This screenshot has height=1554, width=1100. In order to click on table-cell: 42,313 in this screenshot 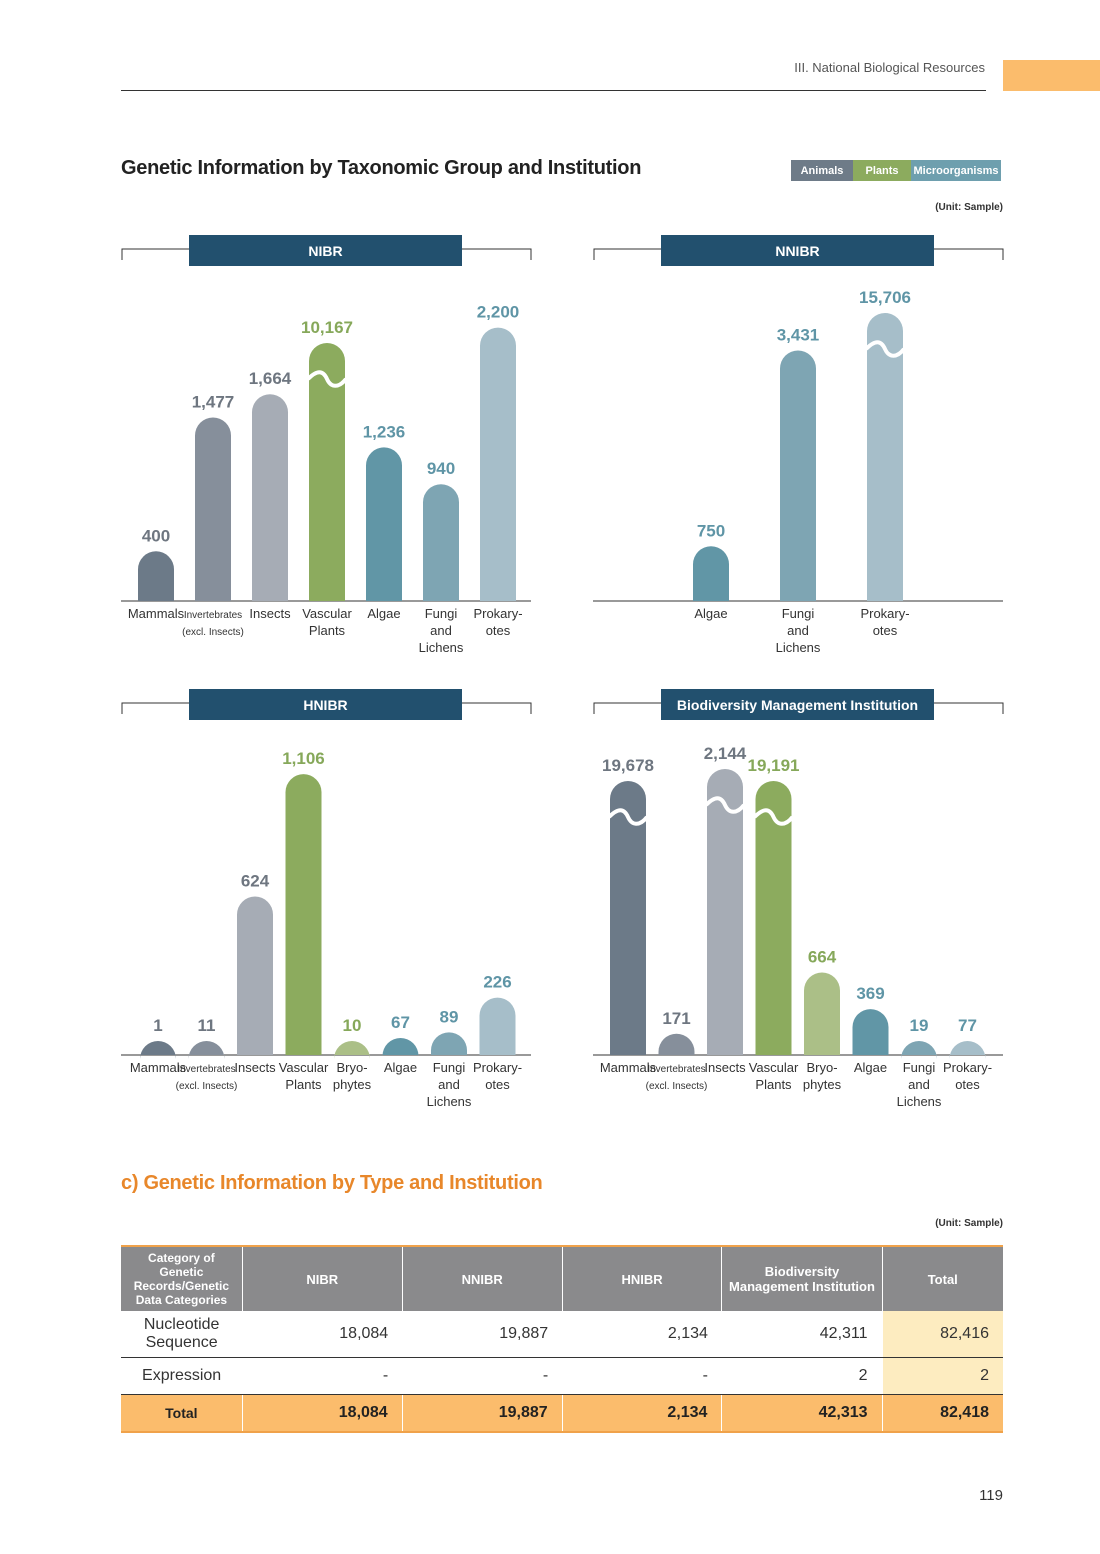, I will do `click(802, 1413)`.